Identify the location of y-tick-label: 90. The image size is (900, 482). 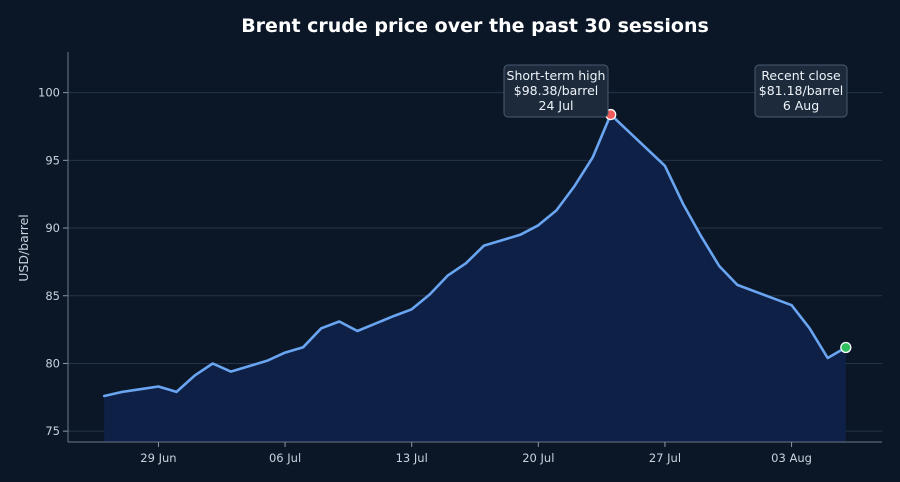
(52, 228).